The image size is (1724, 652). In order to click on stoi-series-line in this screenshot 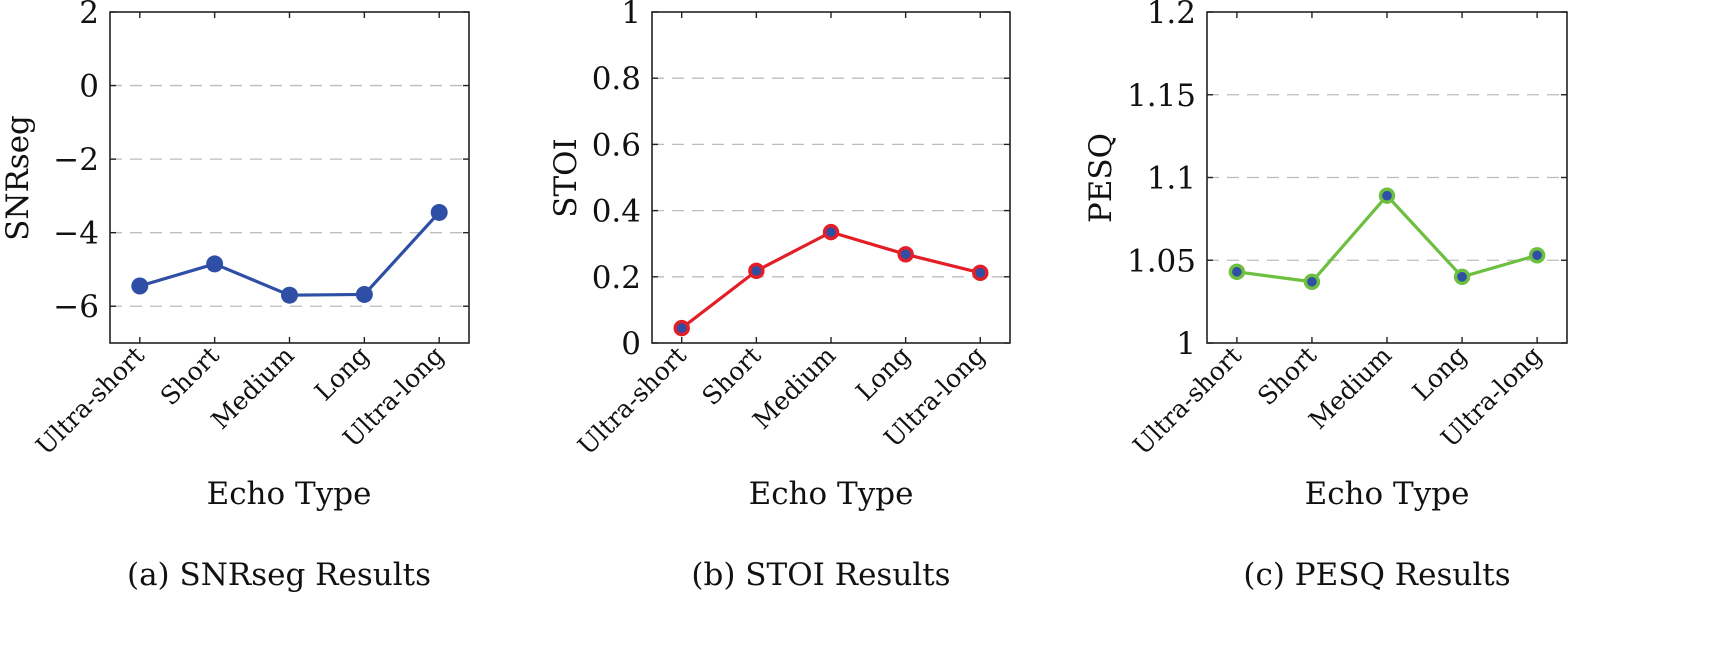, I will do `click(830, 280)`.